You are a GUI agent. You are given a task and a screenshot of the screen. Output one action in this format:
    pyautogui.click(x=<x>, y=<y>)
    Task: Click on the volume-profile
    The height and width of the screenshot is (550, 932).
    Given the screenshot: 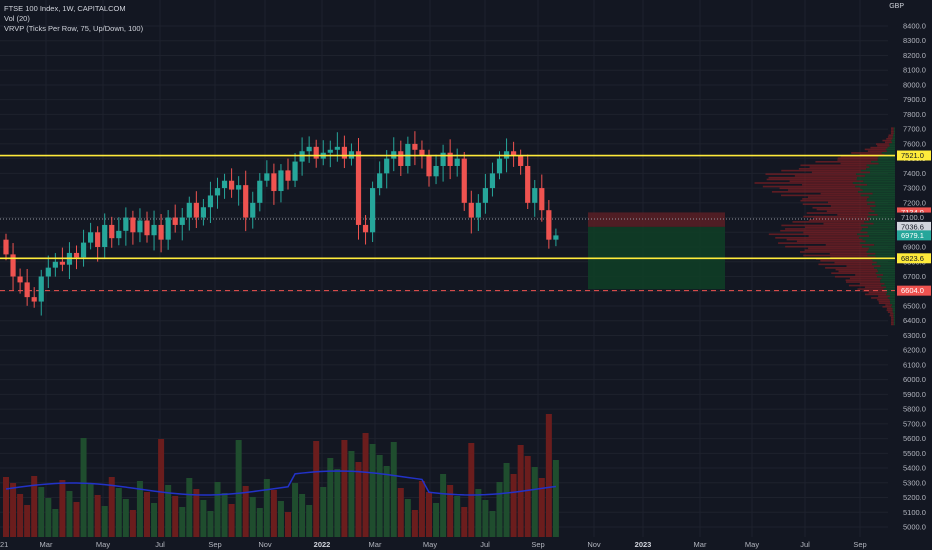 What is the action you would take?
    pyautogui.click(x=824, y=226)
    